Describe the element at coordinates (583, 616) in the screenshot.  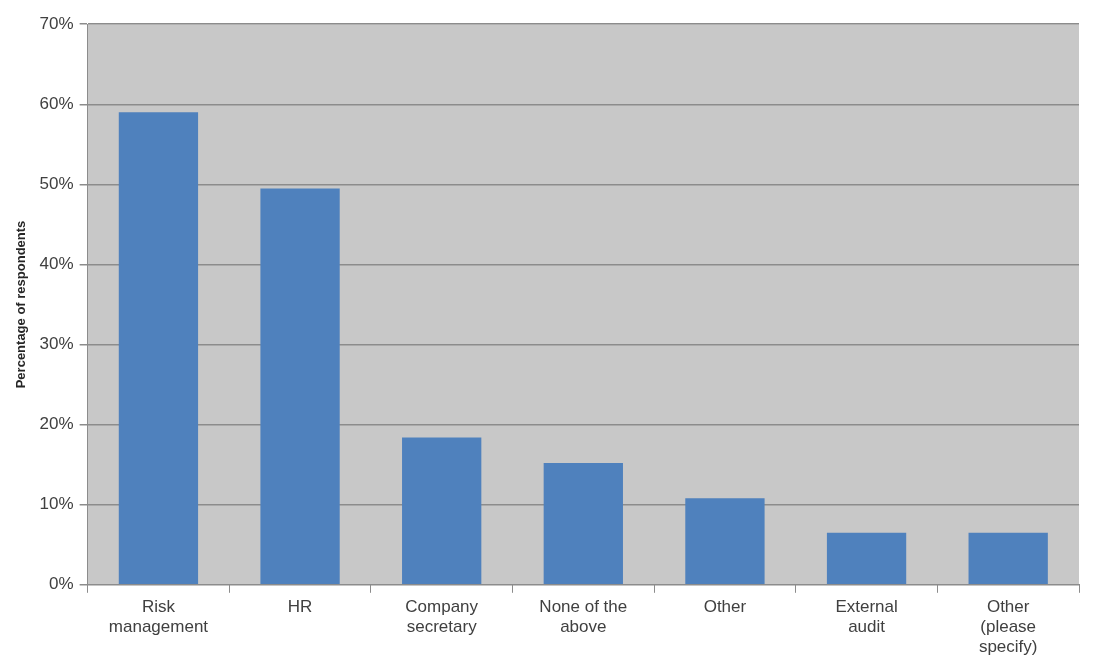
I see `x-tick-label: None of the above` at that location.